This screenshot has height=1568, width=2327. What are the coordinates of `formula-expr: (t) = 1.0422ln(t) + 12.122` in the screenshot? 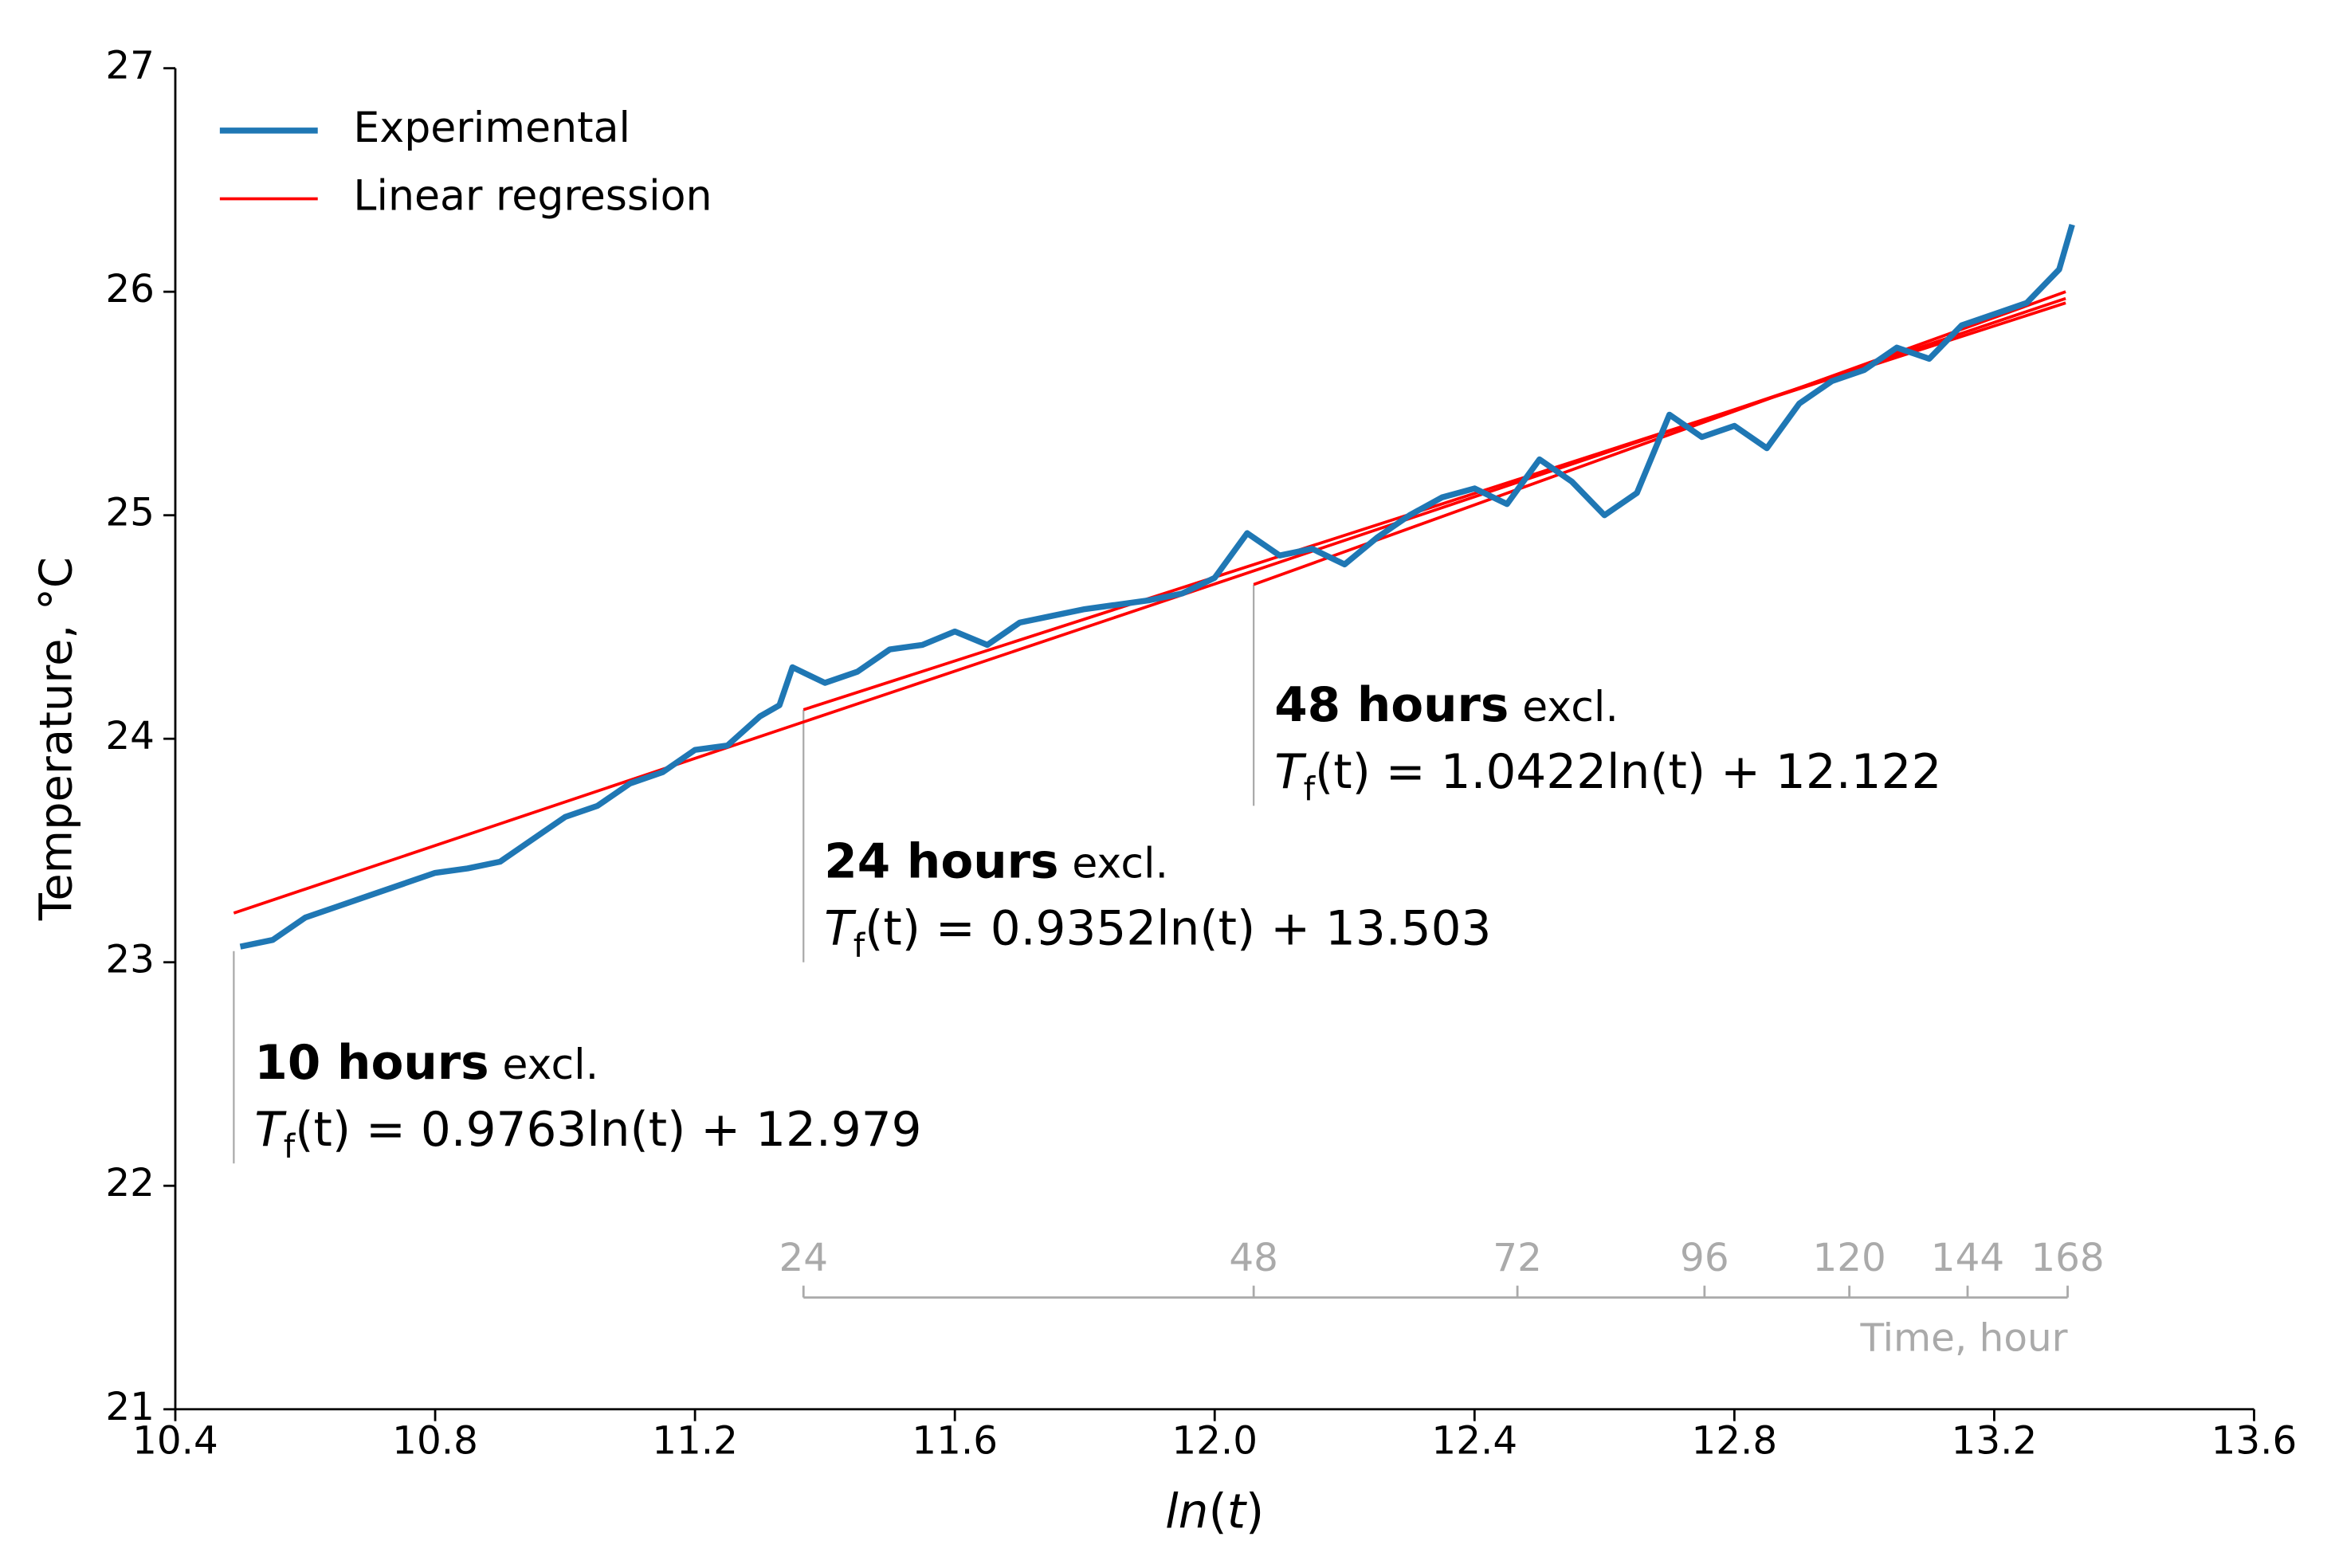 It's located at (1628, 772).